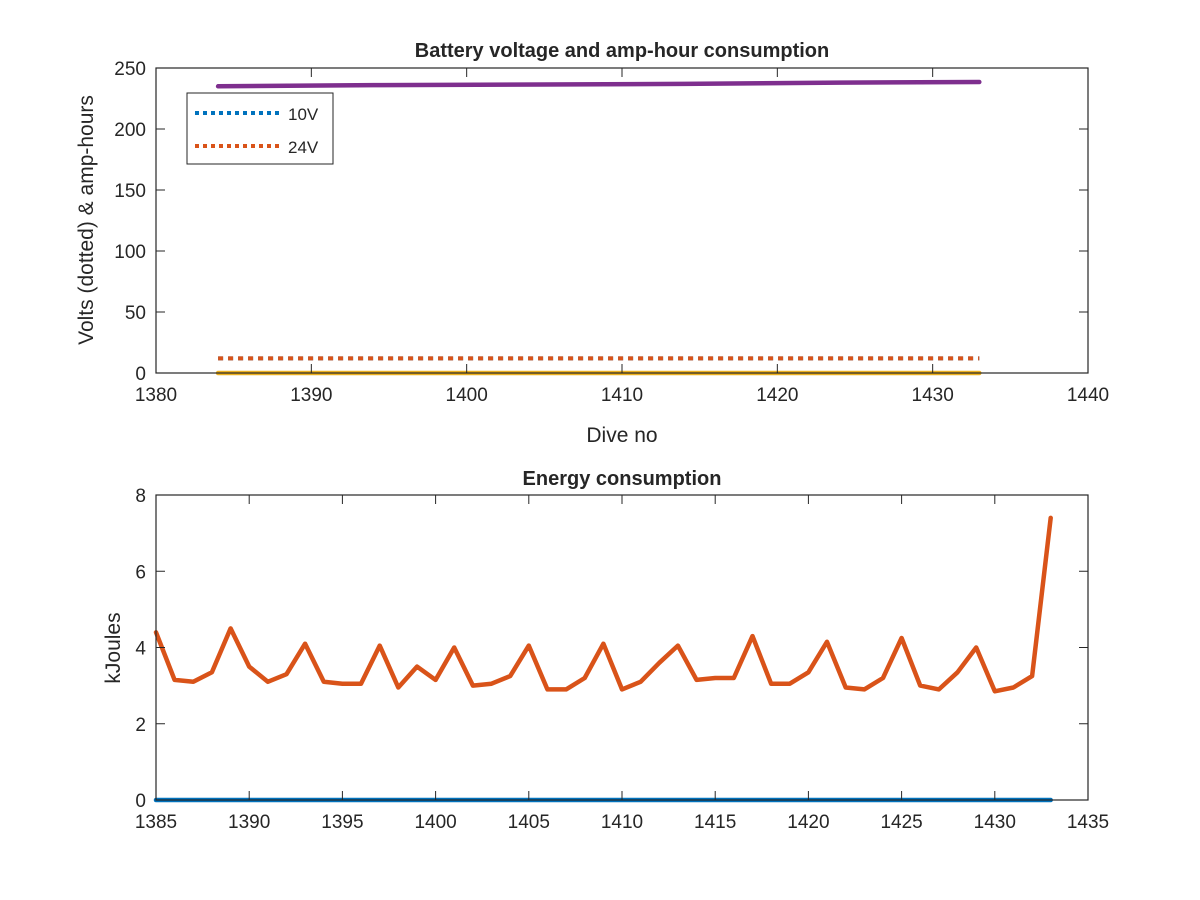 This screenshot has height=900, width=1200. I want to click on y-tick-label: 100, so click(130, 252).